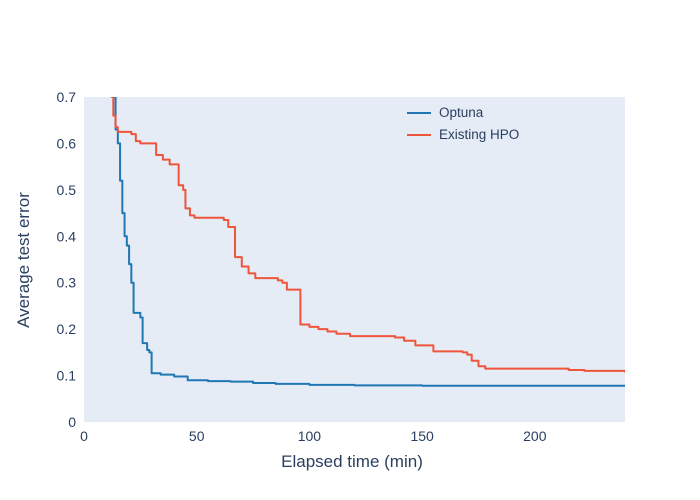 This screenshot has height=500, width=700. I want to click on optuna-line-icon, so click(419, 112).